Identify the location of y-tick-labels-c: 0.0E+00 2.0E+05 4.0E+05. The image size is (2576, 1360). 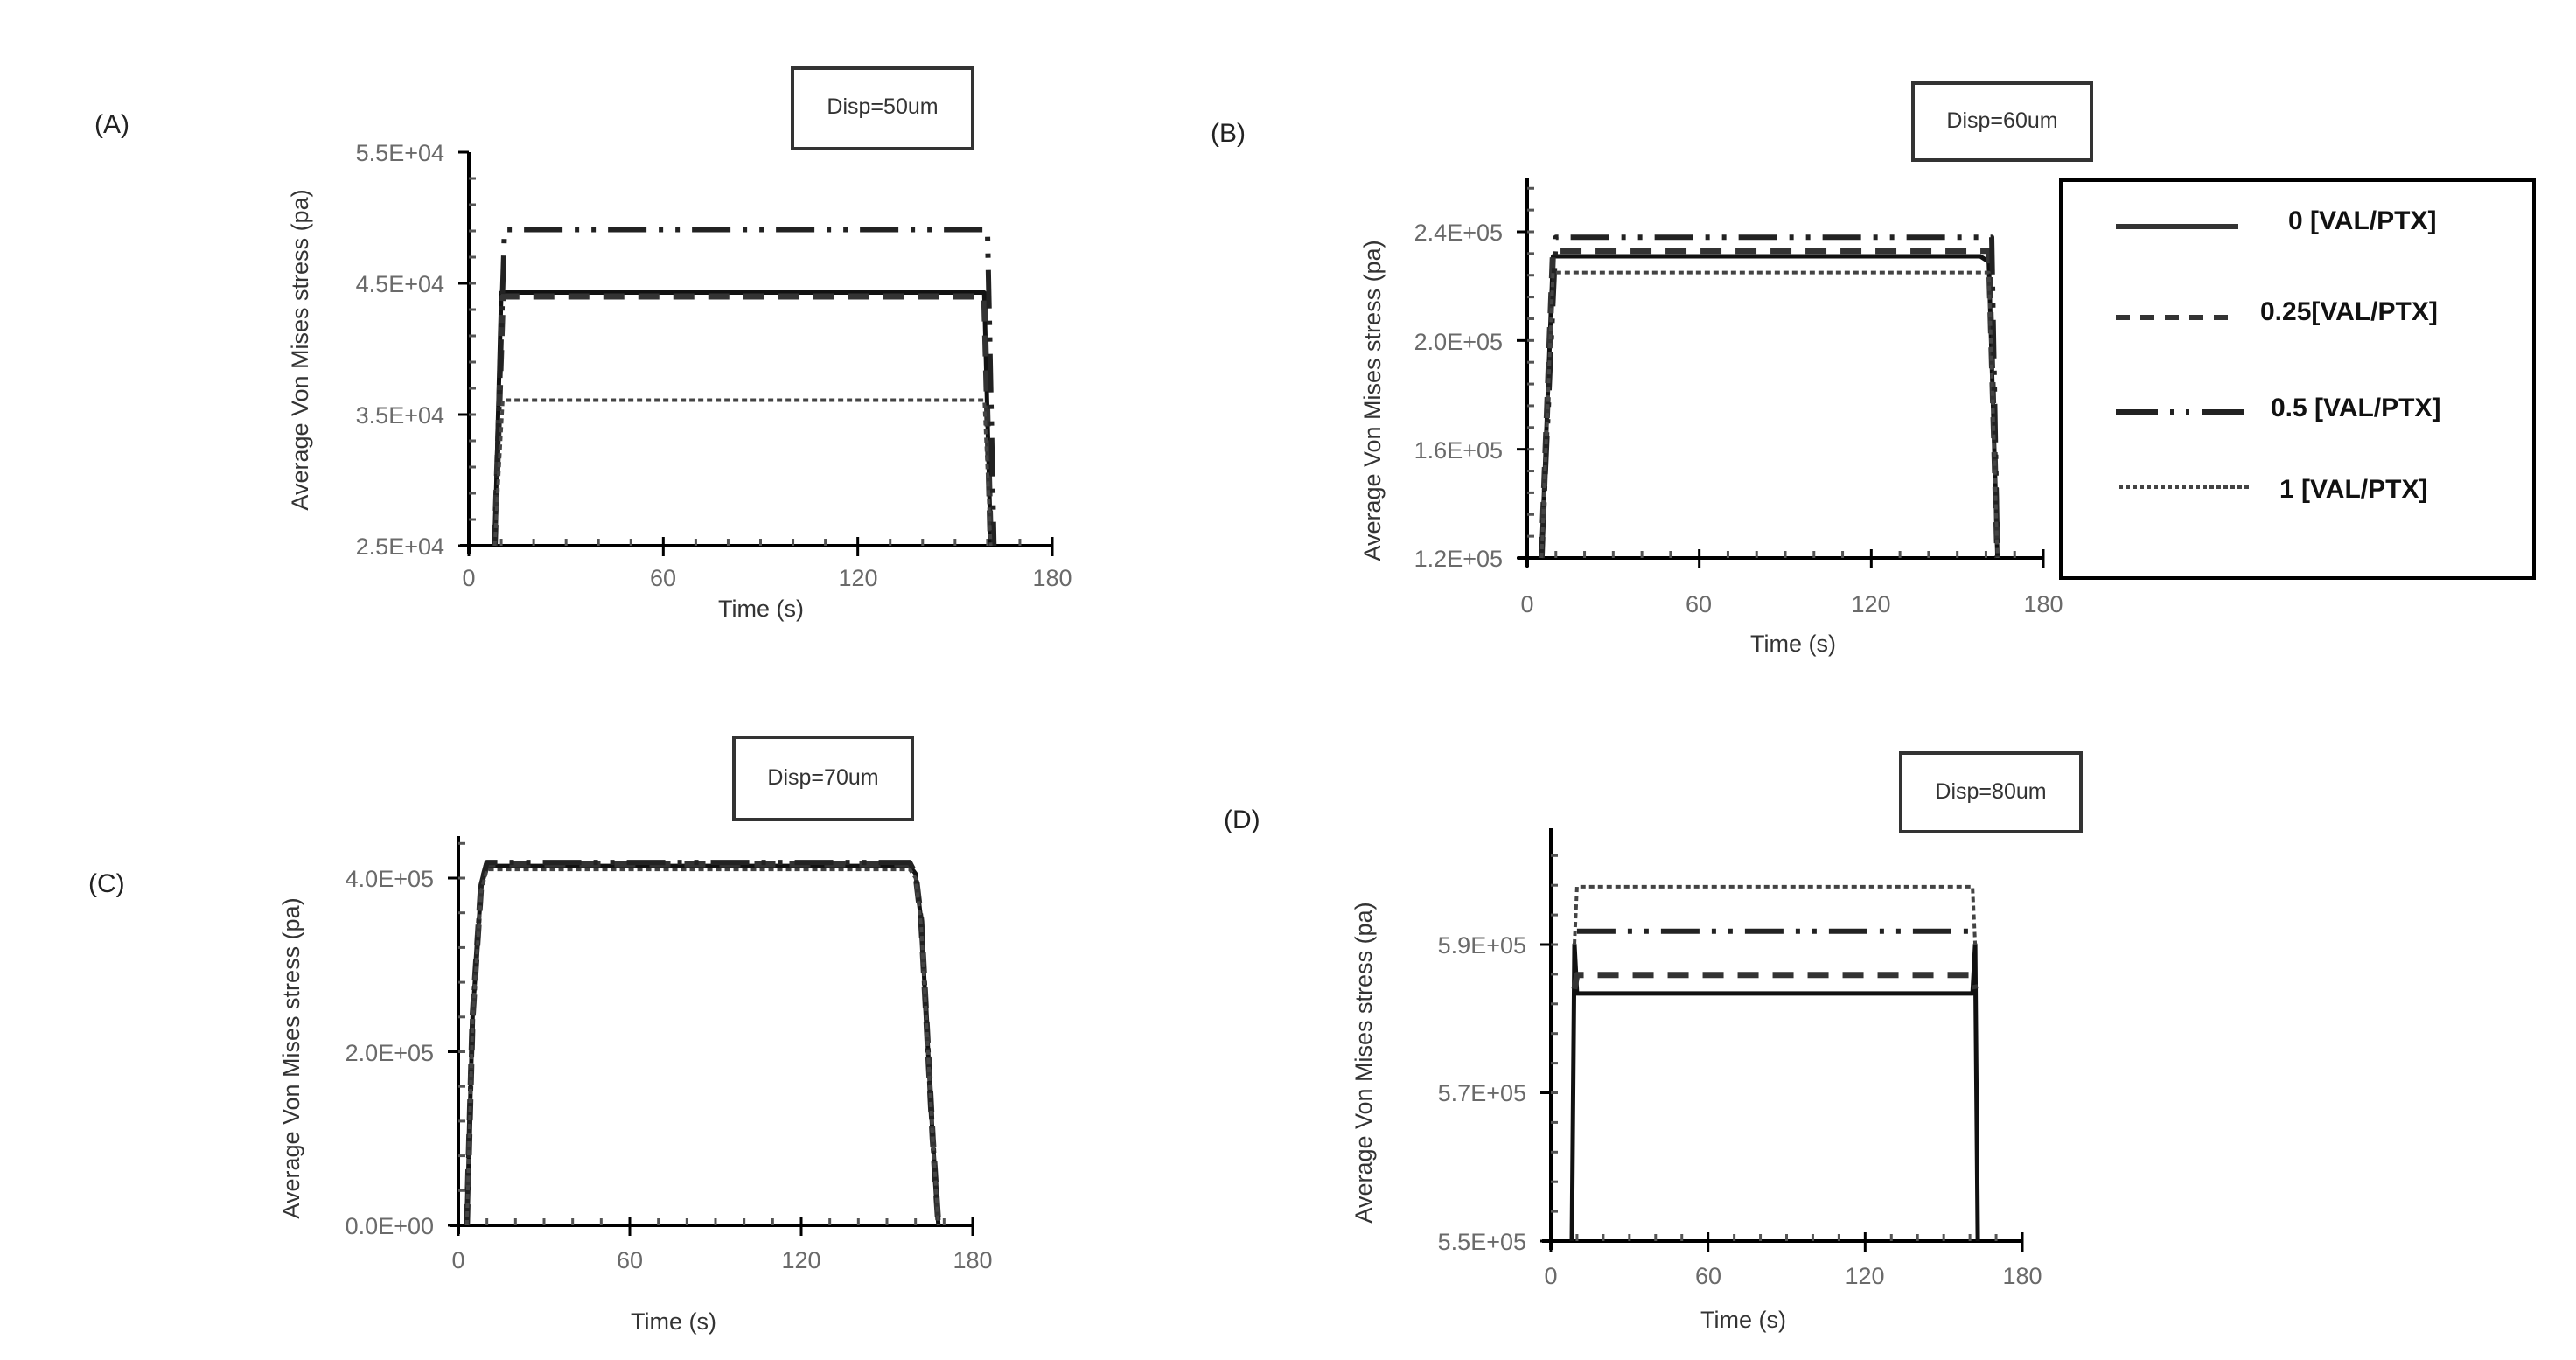
(390, 1052).